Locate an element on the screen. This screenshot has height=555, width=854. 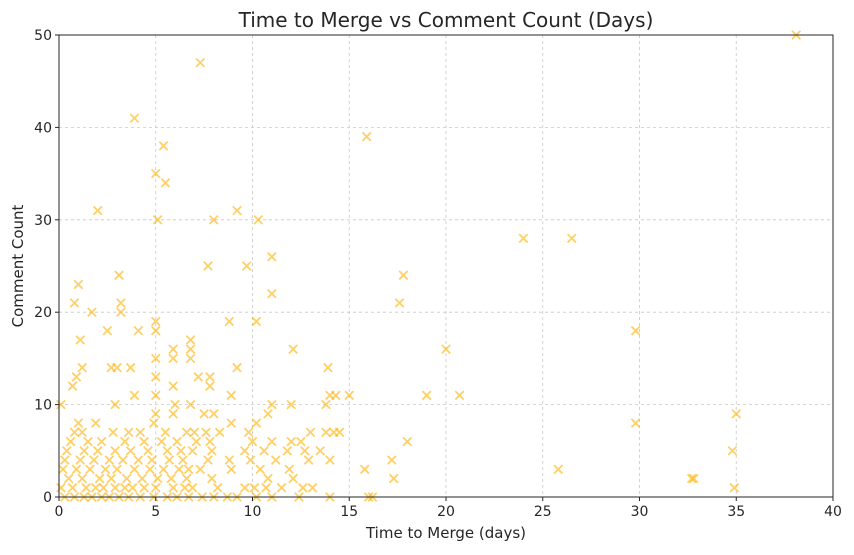
y-tick-label: 30 is located at coordinates (43, 221).